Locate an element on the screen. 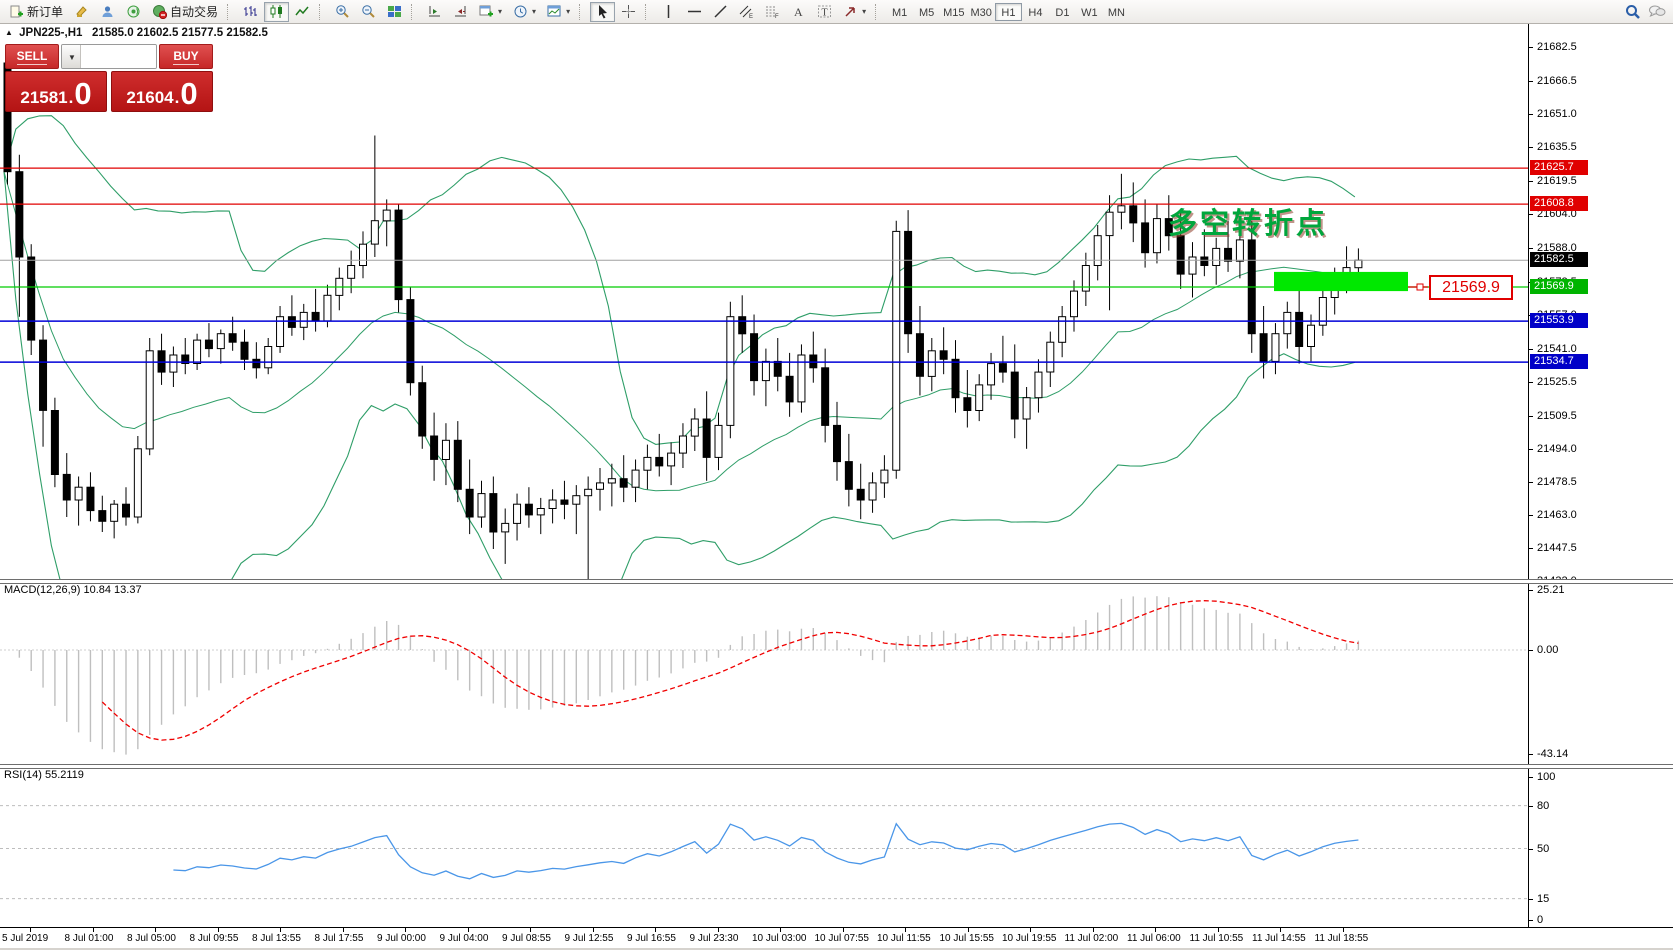  vertical-line-button is located at coordinates (668, 12).